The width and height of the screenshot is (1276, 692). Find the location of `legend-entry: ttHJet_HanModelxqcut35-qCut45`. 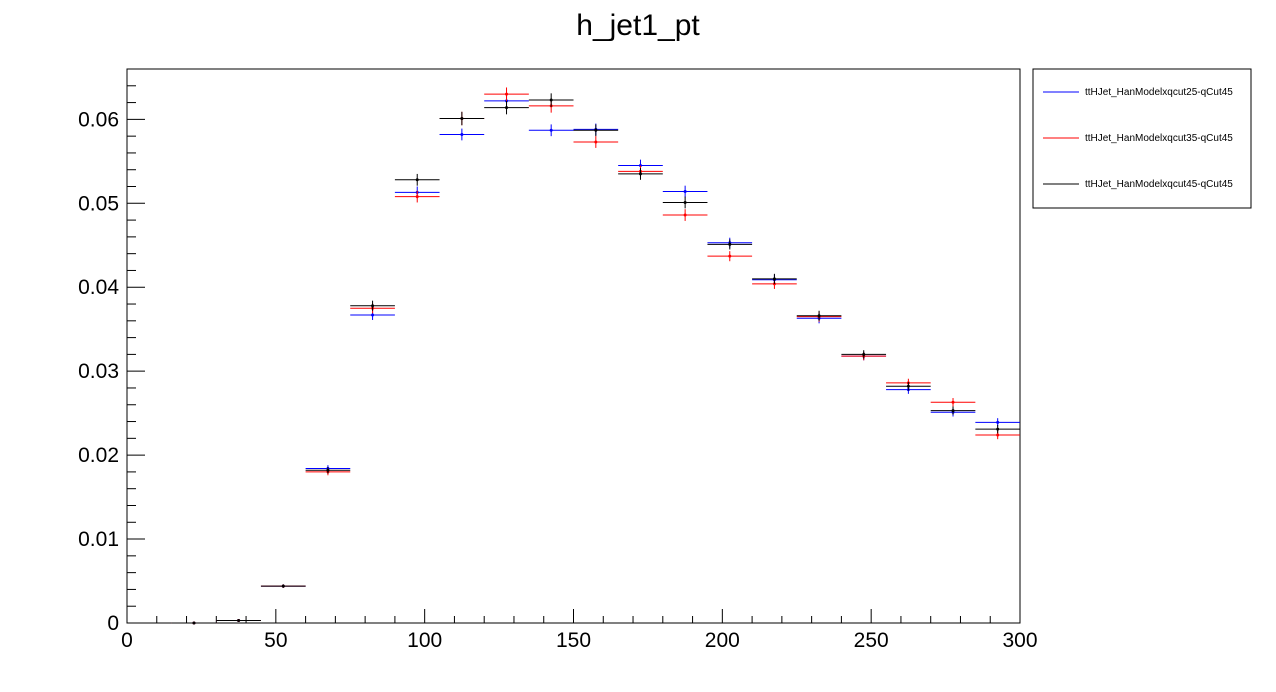

legend-entry: ttHJet_HanModelxqcut35-qCut45 is located at coordinates (1159, 138).